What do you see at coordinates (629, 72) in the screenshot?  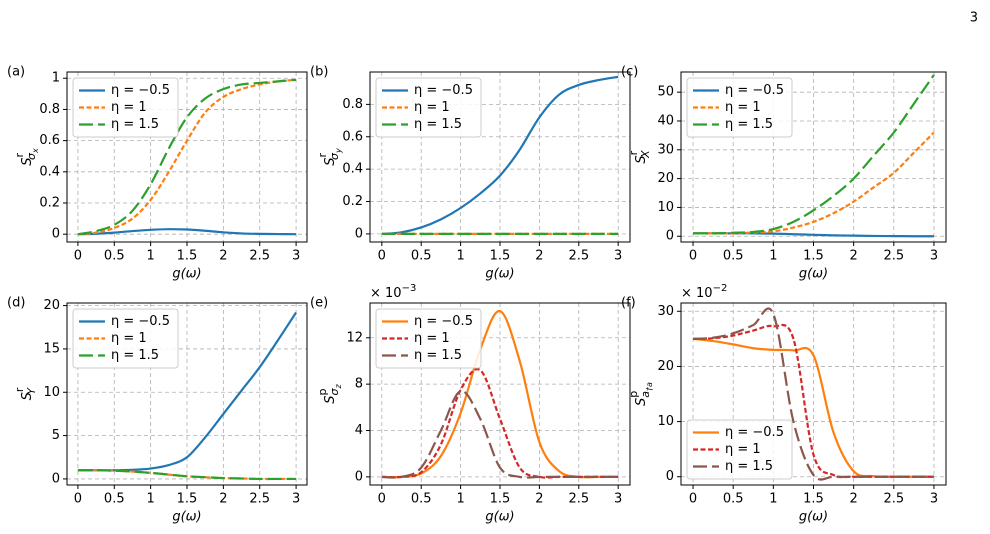 I see `panel-label: (c)` at bounding box center [629, 72].